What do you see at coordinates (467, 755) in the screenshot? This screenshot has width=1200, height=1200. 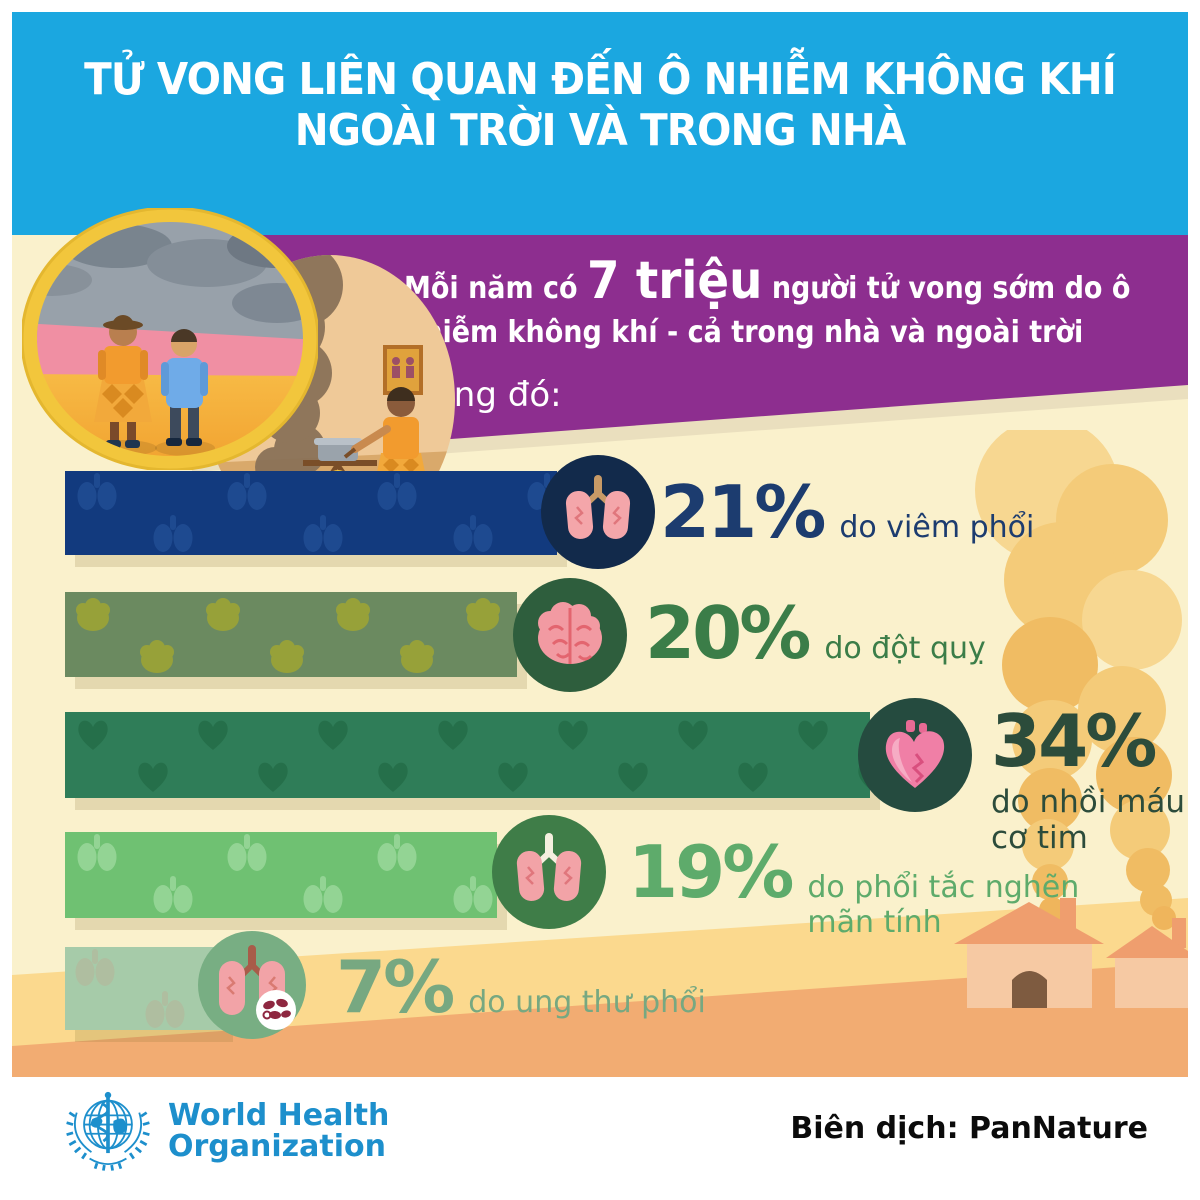 I see `bar-heart-attack` at bounding box center [467, 755].